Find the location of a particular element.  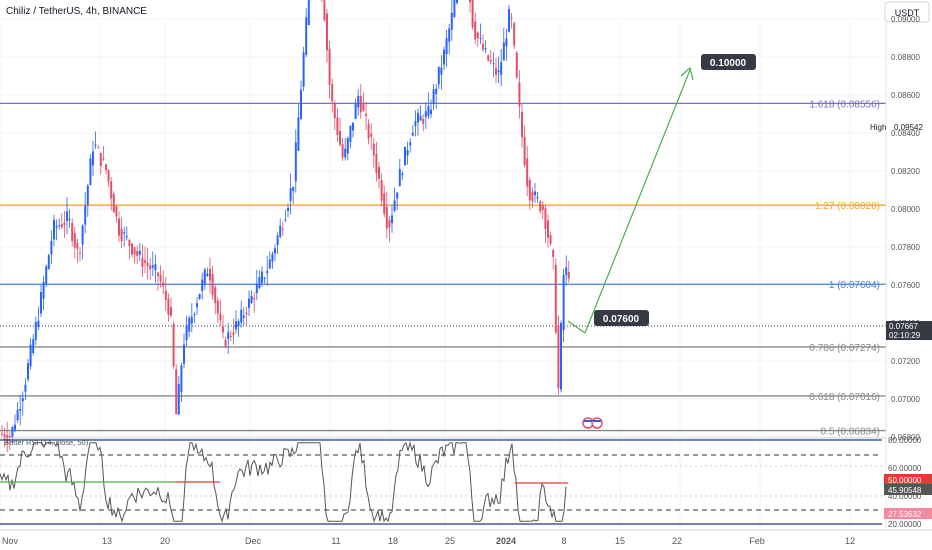

currency-label: USDT is located at coordinates (907, 13).